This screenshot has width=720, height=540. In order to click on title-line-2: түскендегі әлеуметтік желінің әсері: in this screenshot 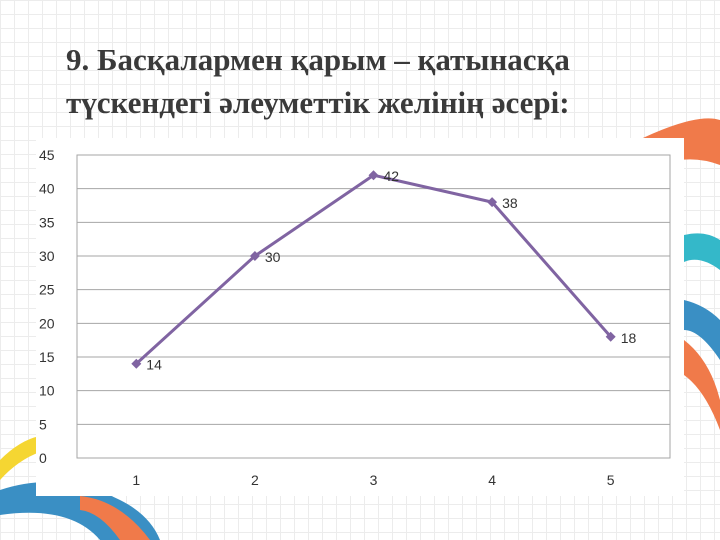, I will do `click(318, 102)`.